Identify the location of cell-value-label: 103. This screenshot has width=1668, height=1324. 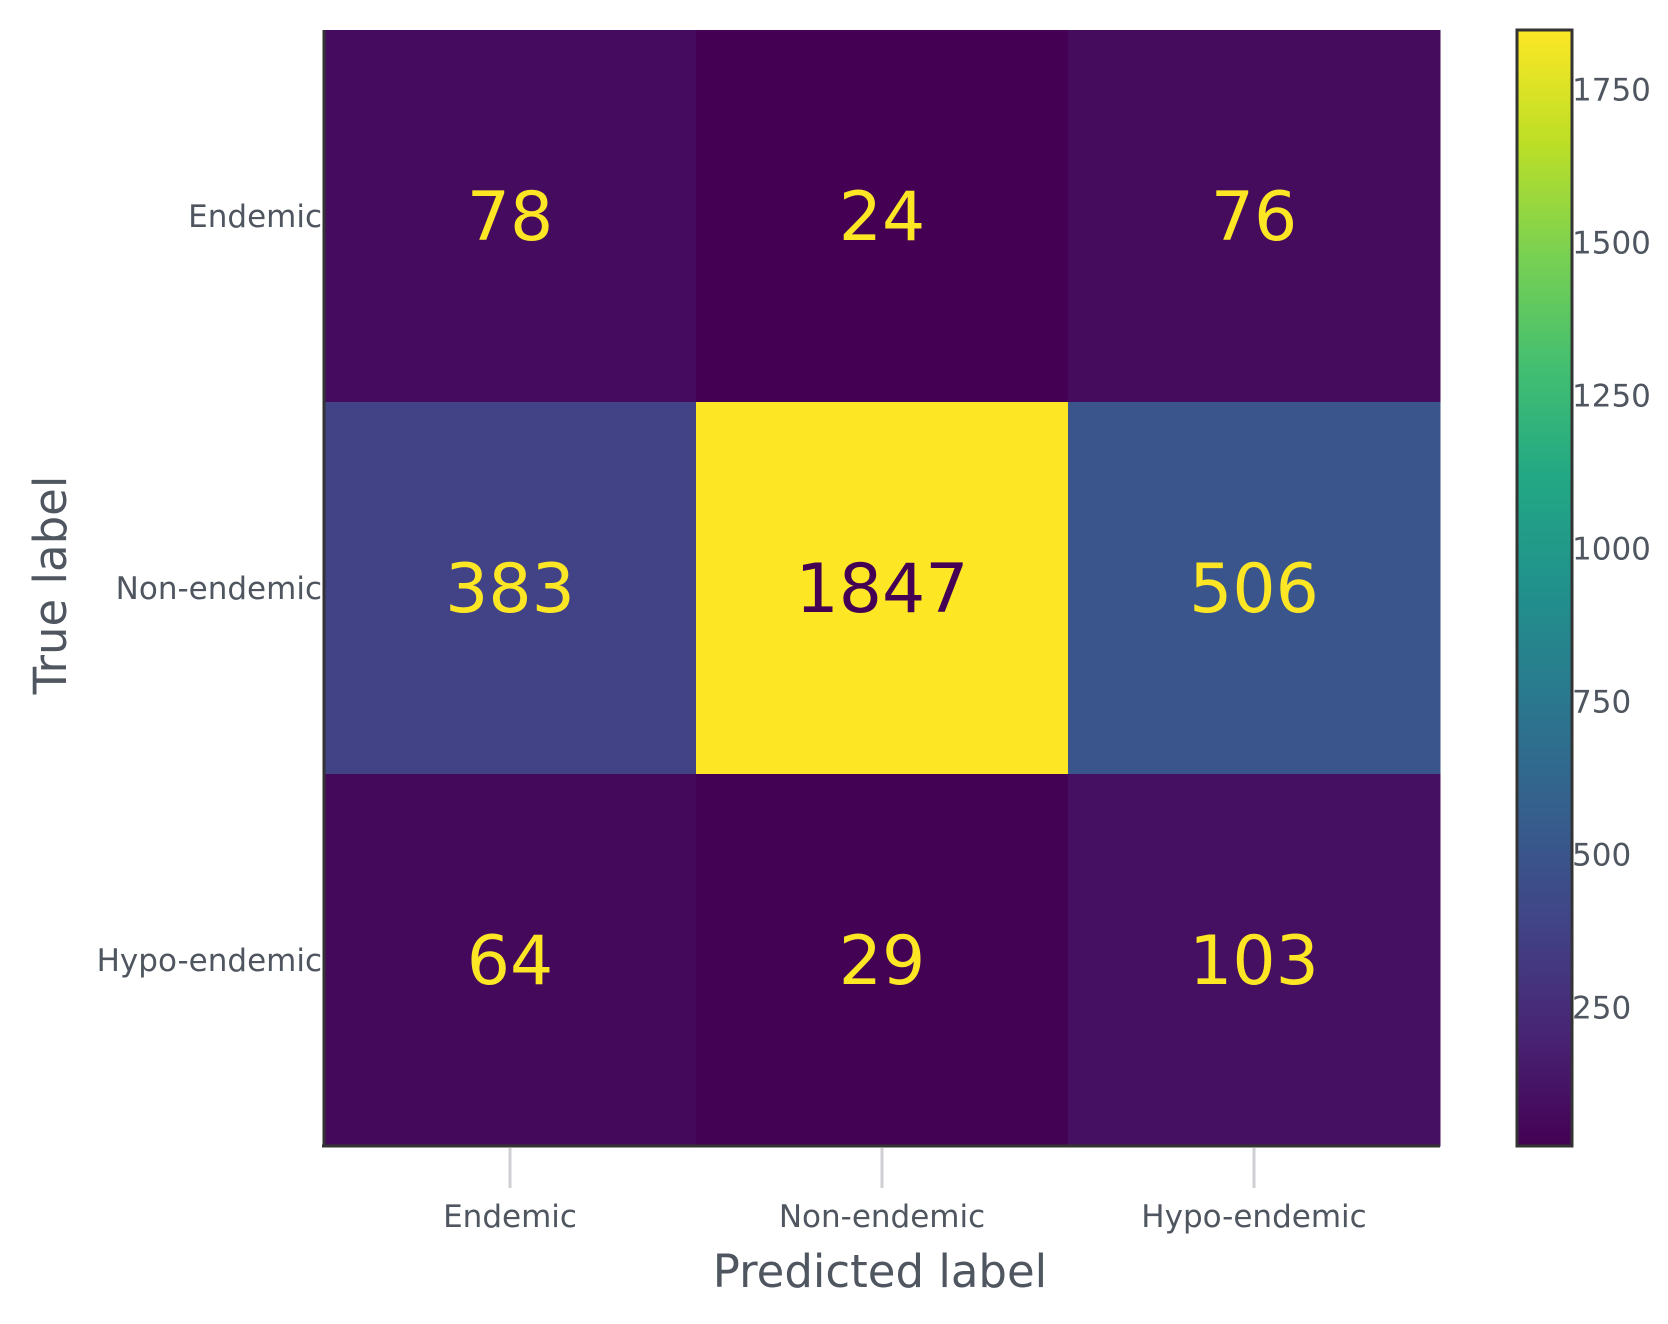
(1254, 961).